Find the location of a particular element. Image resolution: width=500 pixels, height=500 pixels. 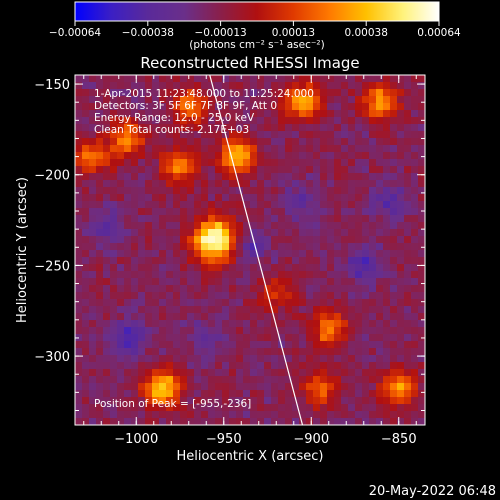

colorbar-tick-label: 0.00064 is located at coordinates (439, 33).